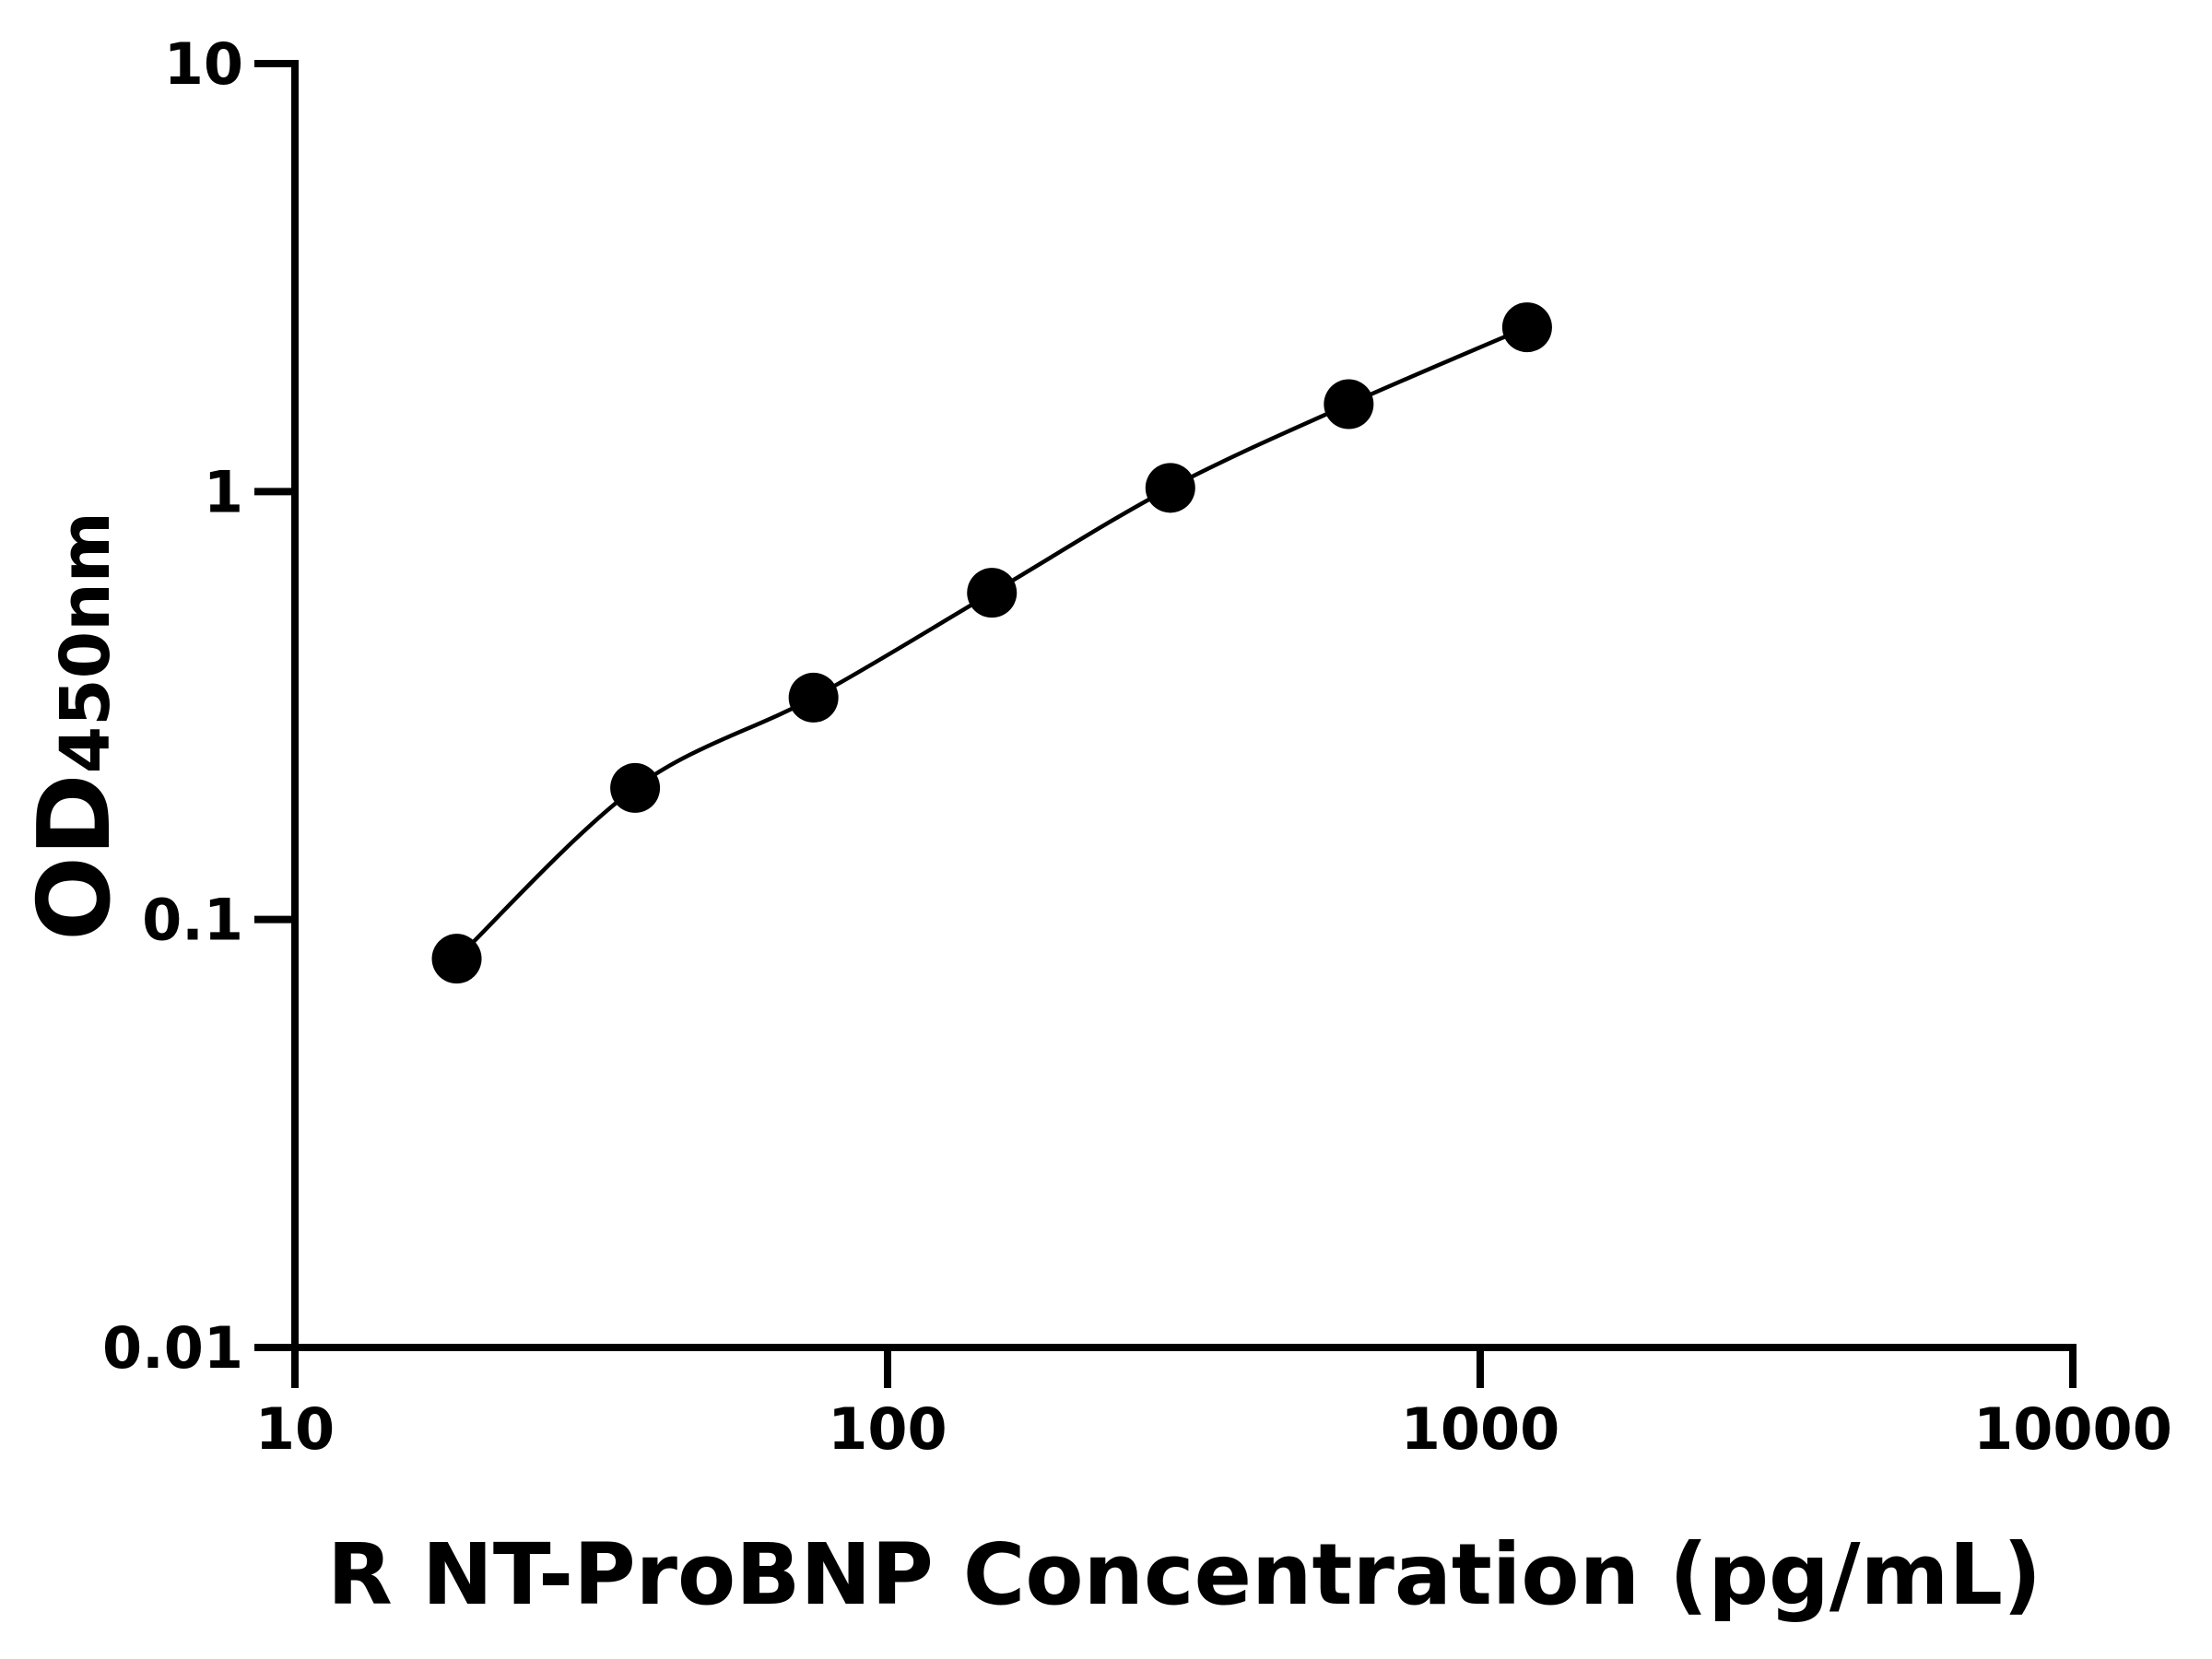  I want to click on x-tick-label: 1000, so click(1480, 1429).